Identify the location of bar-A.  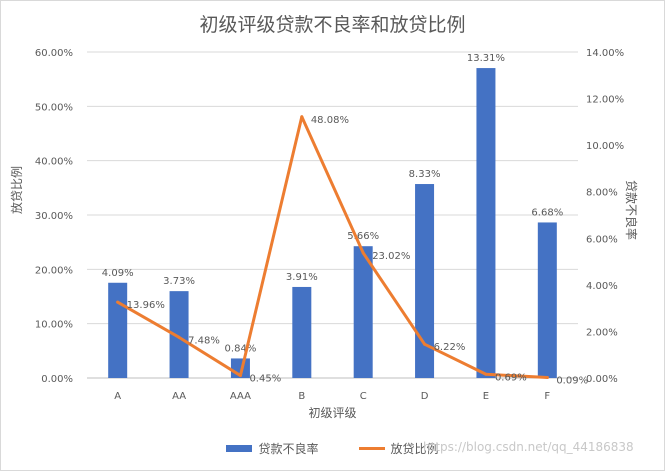
(118, 330).